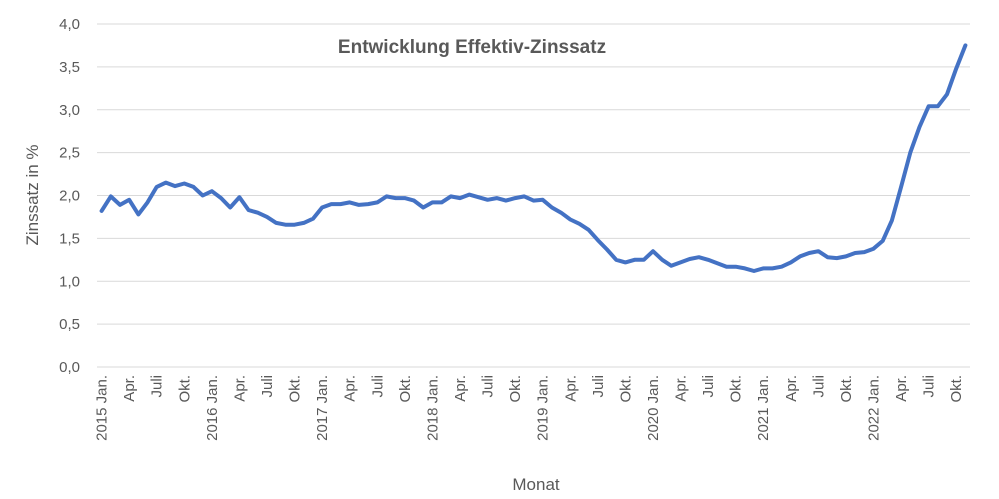  I want to click on y-tick-label: 4,0, so click(69, 24).